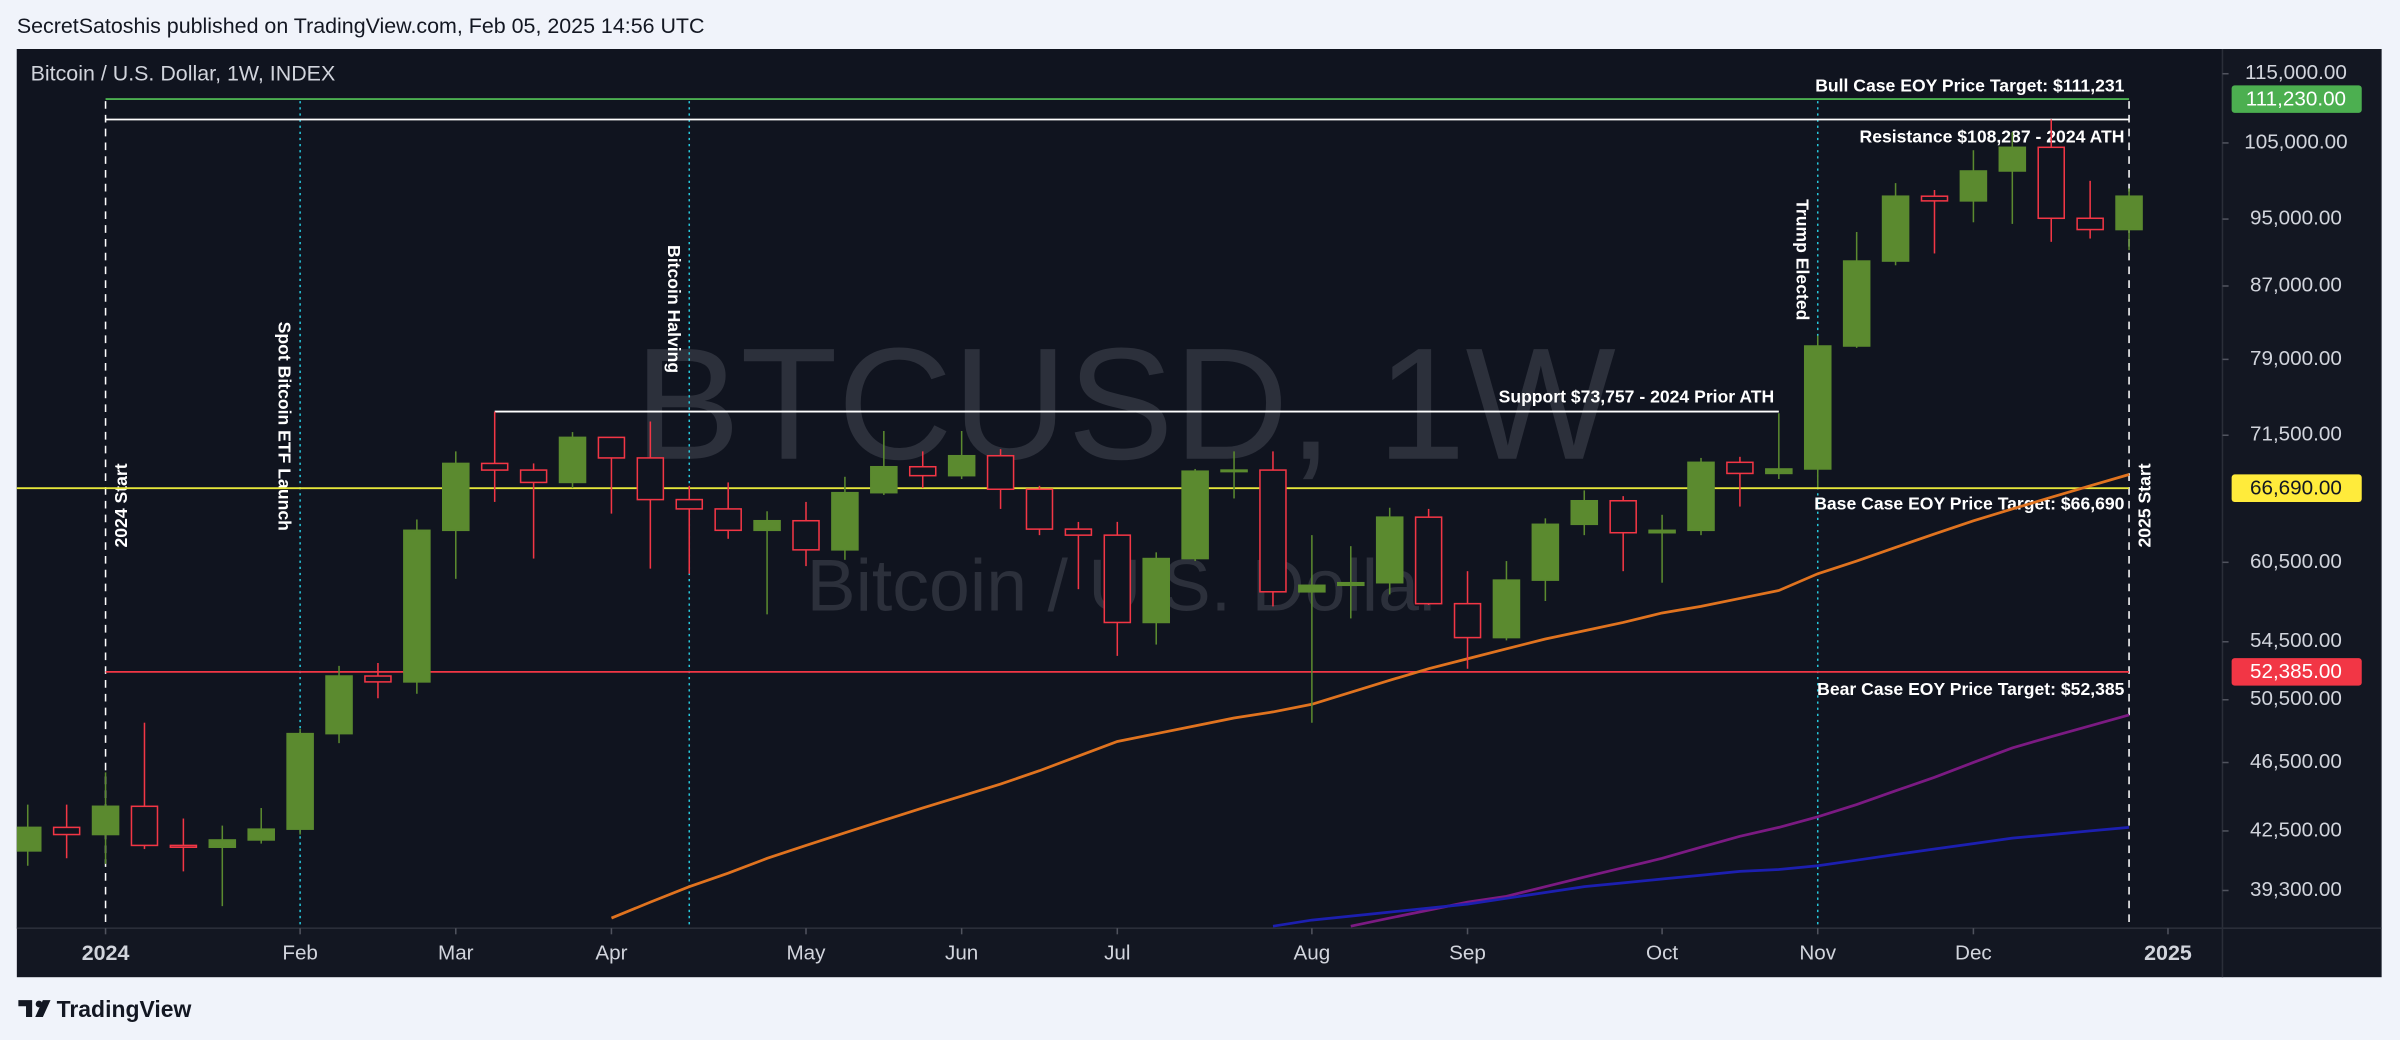 The height and width of the screenshot is (1040, 2400). I want to click on y-tick-label: 87,000.00, so click(2296, 284).